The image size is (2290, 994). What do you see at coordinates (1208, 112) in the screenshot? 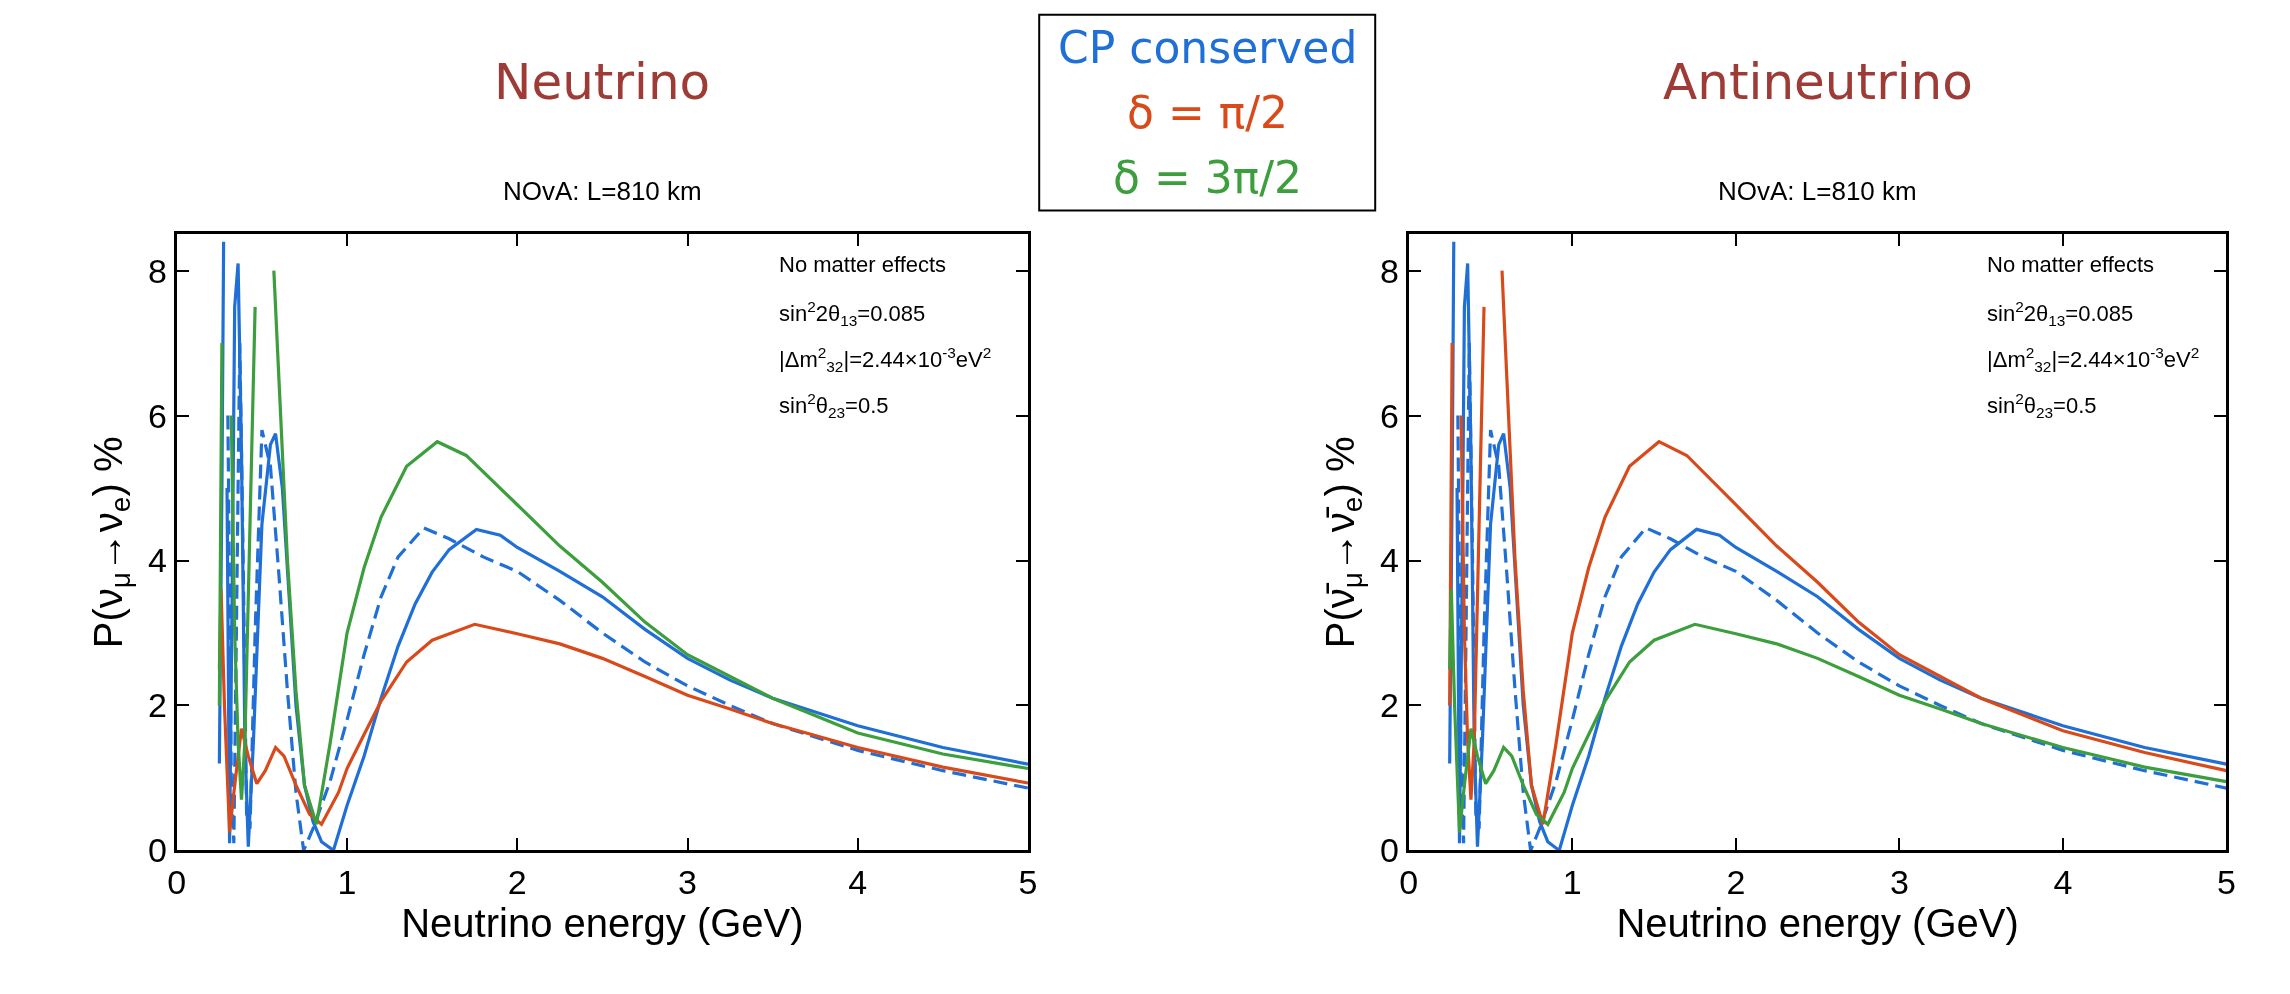
I see `text: δ = π/2` at bounding box center [1208, 112].